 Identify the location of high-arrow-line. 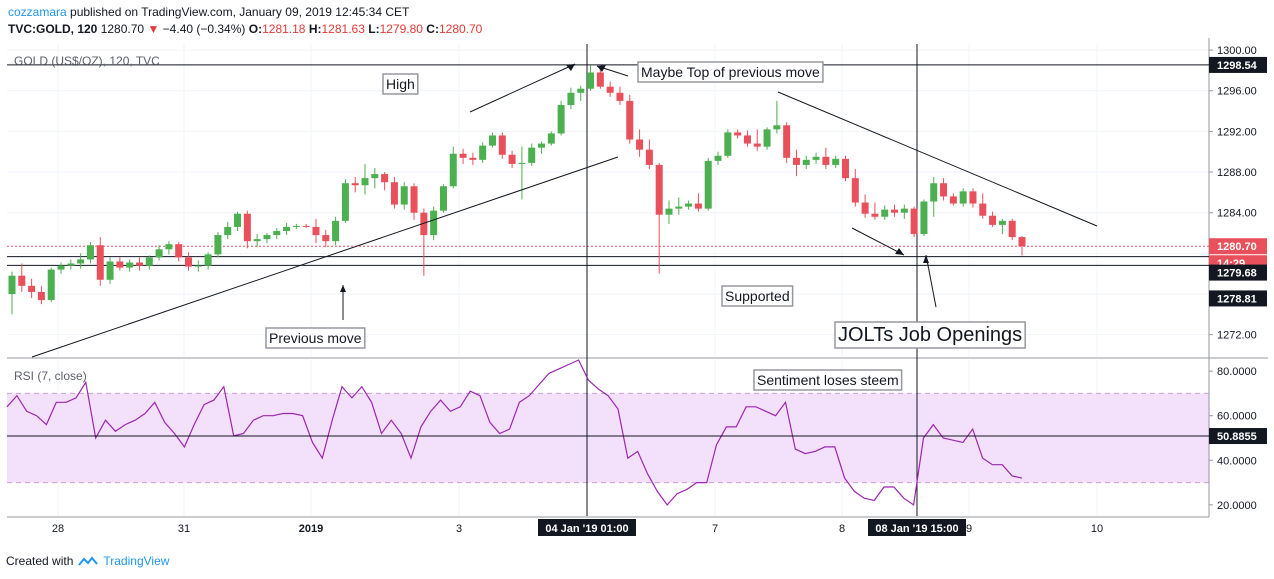
(522, 88).